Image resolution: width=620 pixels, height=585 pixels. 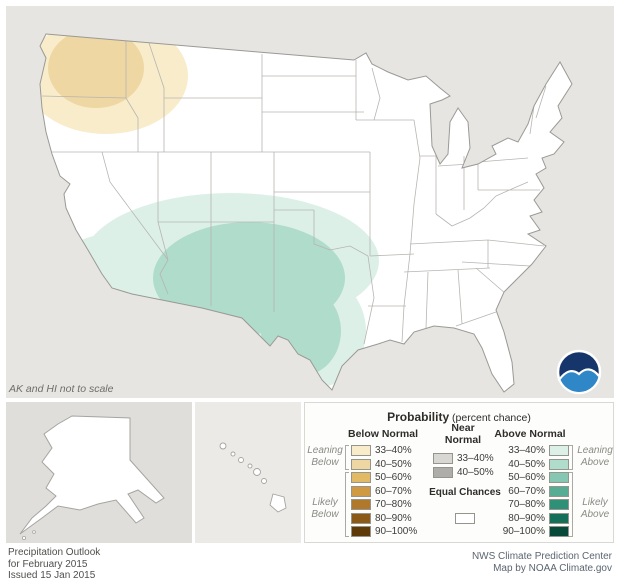 I want to click on credit-line: Map by NOAA Climate.gov, so click(x=552, y=568).